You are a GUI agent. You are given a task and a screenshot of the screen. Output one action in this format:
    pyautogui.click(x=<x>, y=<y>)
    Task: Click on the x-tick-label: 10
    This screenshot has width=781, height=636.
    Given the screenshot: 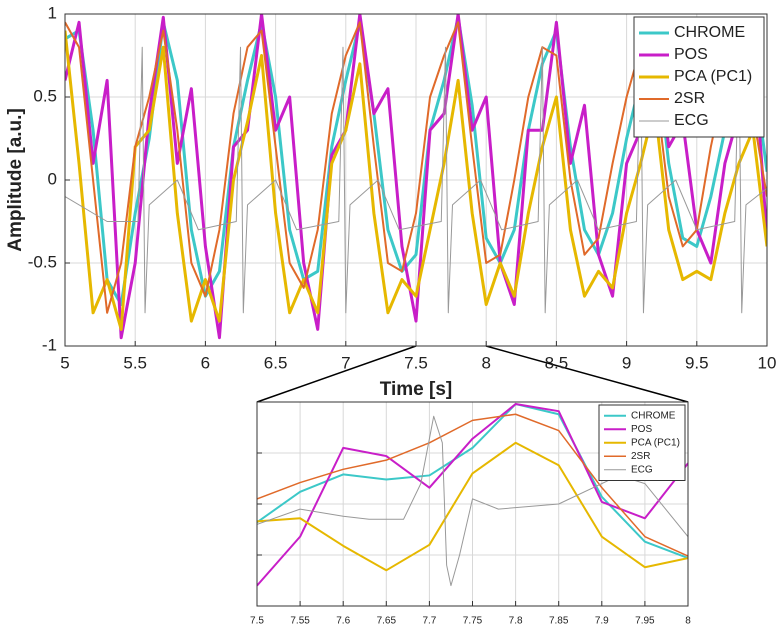 What is the action you would take?
    pyautogui.click(x=767, y=362)
    